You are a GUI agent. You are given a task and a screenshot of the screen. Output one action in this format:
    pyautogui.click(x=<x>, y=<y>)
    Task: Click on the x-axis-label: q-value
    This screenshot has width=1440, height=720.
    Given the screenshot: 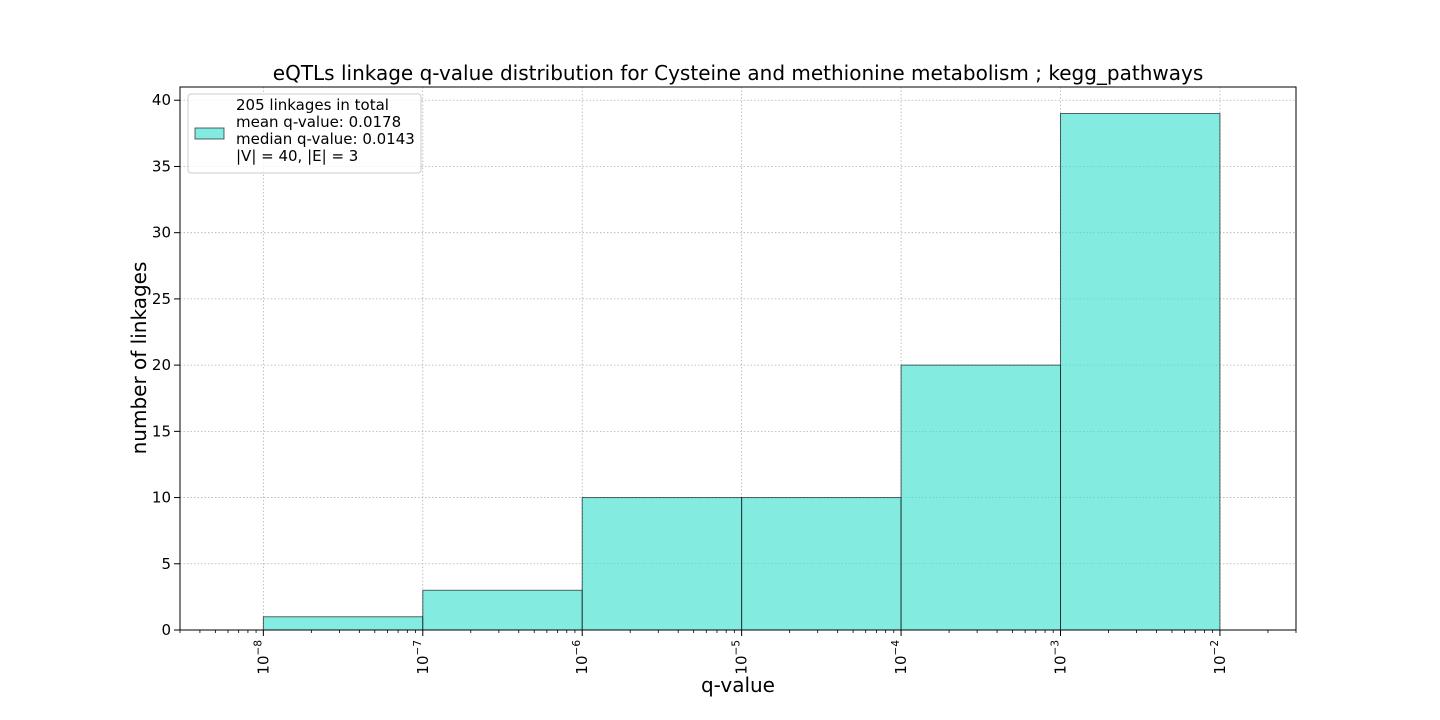 What is the action you would take?
    pyautogui.click(x=738, y=685)
    